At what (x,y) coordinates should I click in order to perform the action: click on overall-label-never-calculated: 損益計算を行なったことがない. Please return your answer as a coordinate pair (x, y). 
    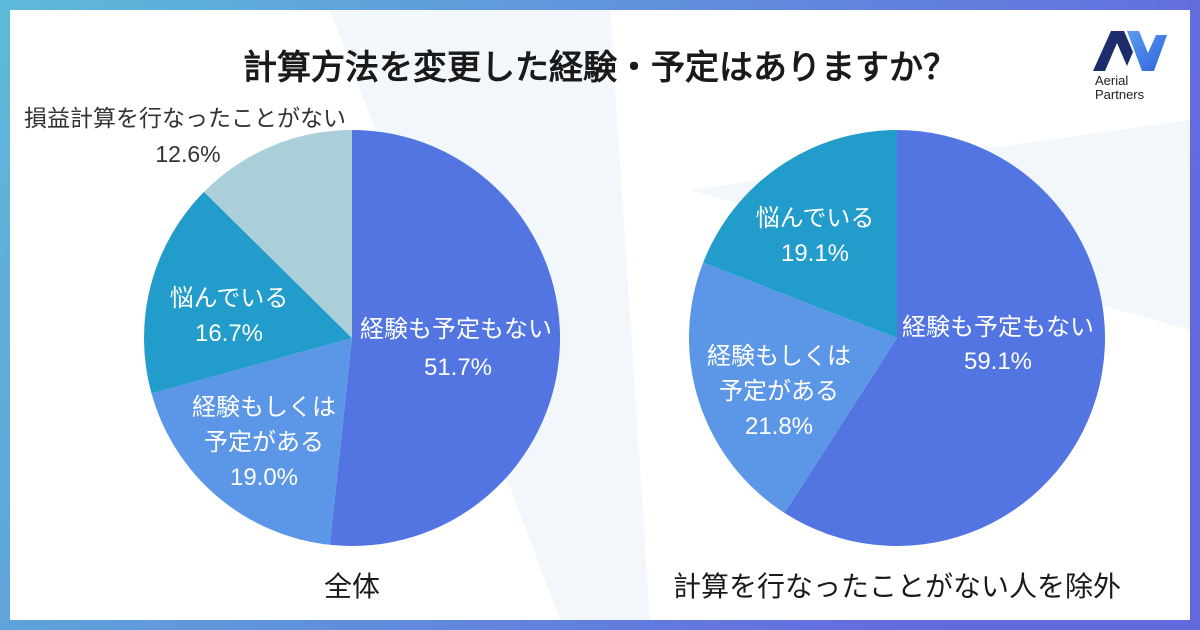
    Looking at the image, I should click on (185, 118).